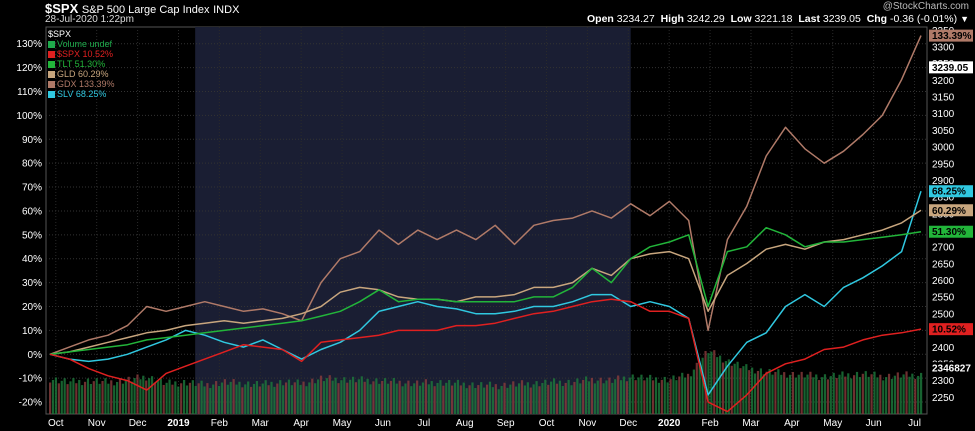  What do you see at coordinates (874, 423) in the screenshot?
I see `x-tick-label: Jun` at bounding box center [874, 423].